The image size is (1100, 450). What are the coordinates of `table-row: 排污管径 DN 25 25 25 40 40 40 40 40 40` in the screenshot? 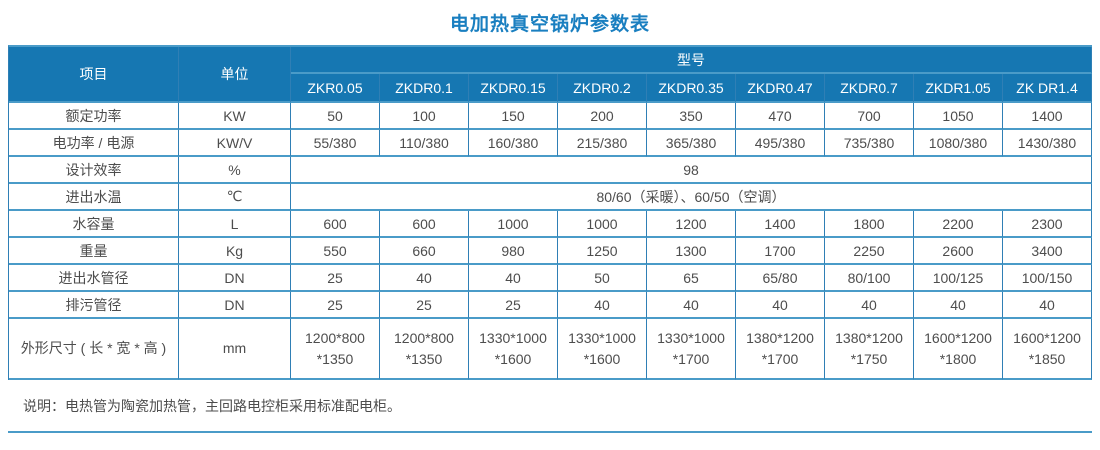 It's located at (550, 305).